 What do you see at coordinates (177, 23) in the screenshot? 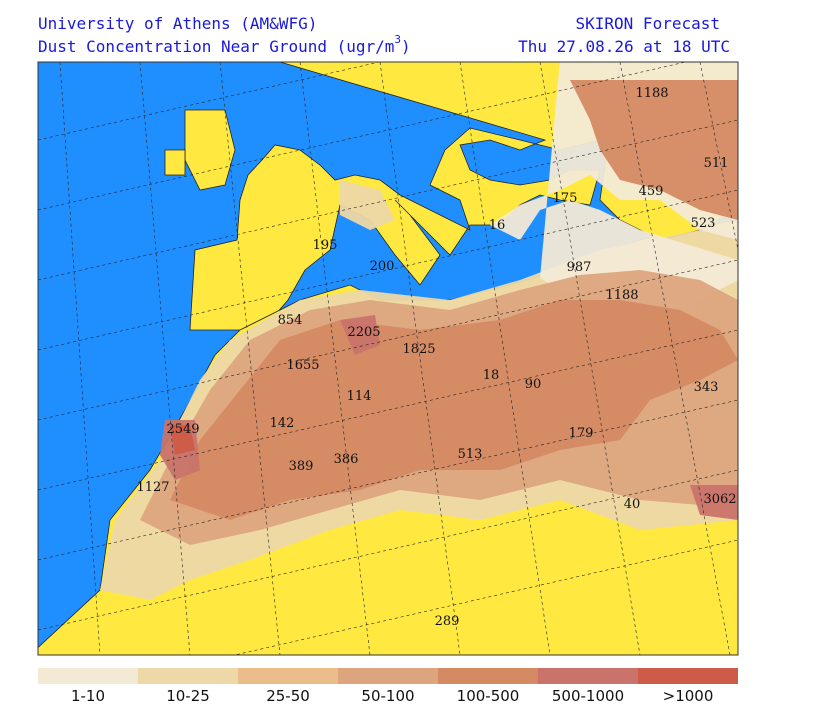
I see `left-title: University of Athens (AM&WFG)` at bounding box center [177, 23].